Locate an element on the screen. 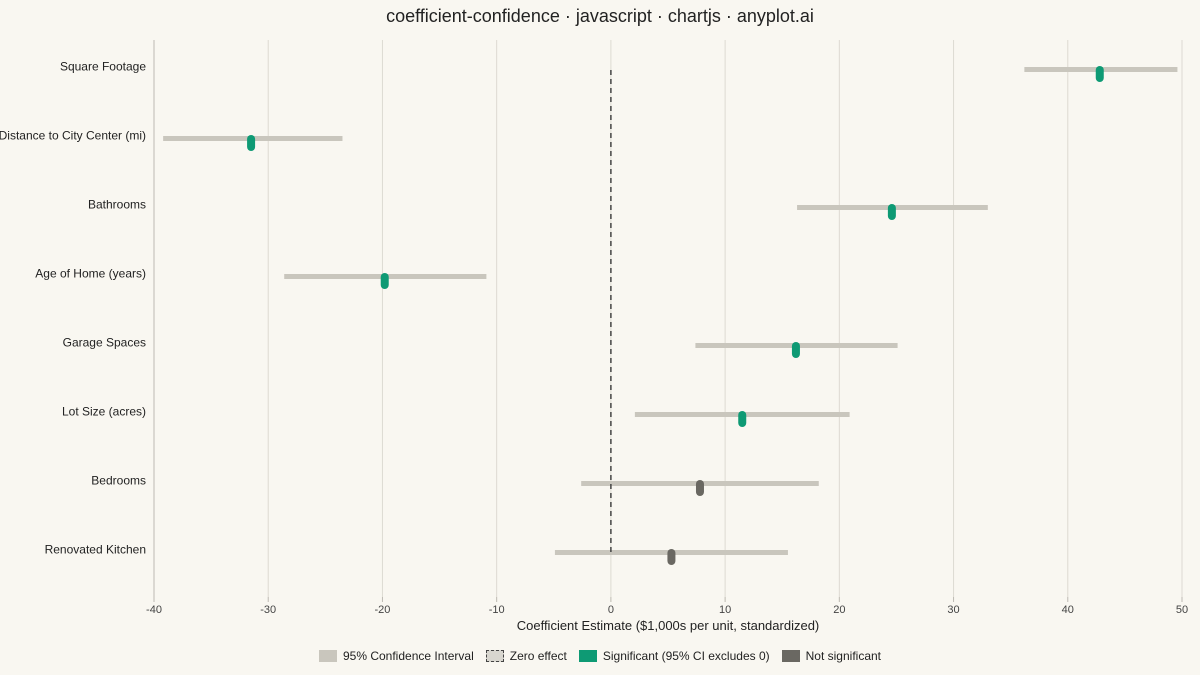  x-axis: -40 -30 -20 -10 0 10 20 30 40 50 is located at coordinates (667, 606).